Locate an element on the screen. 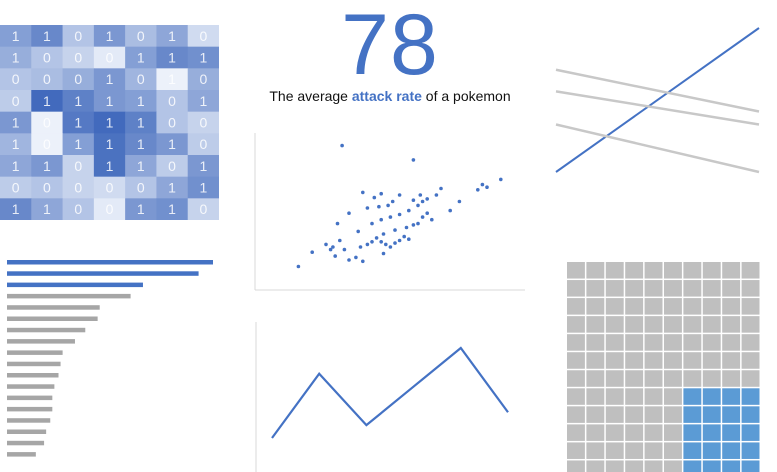  caption-after: of a pokemon is located at coordinates (466, 96).